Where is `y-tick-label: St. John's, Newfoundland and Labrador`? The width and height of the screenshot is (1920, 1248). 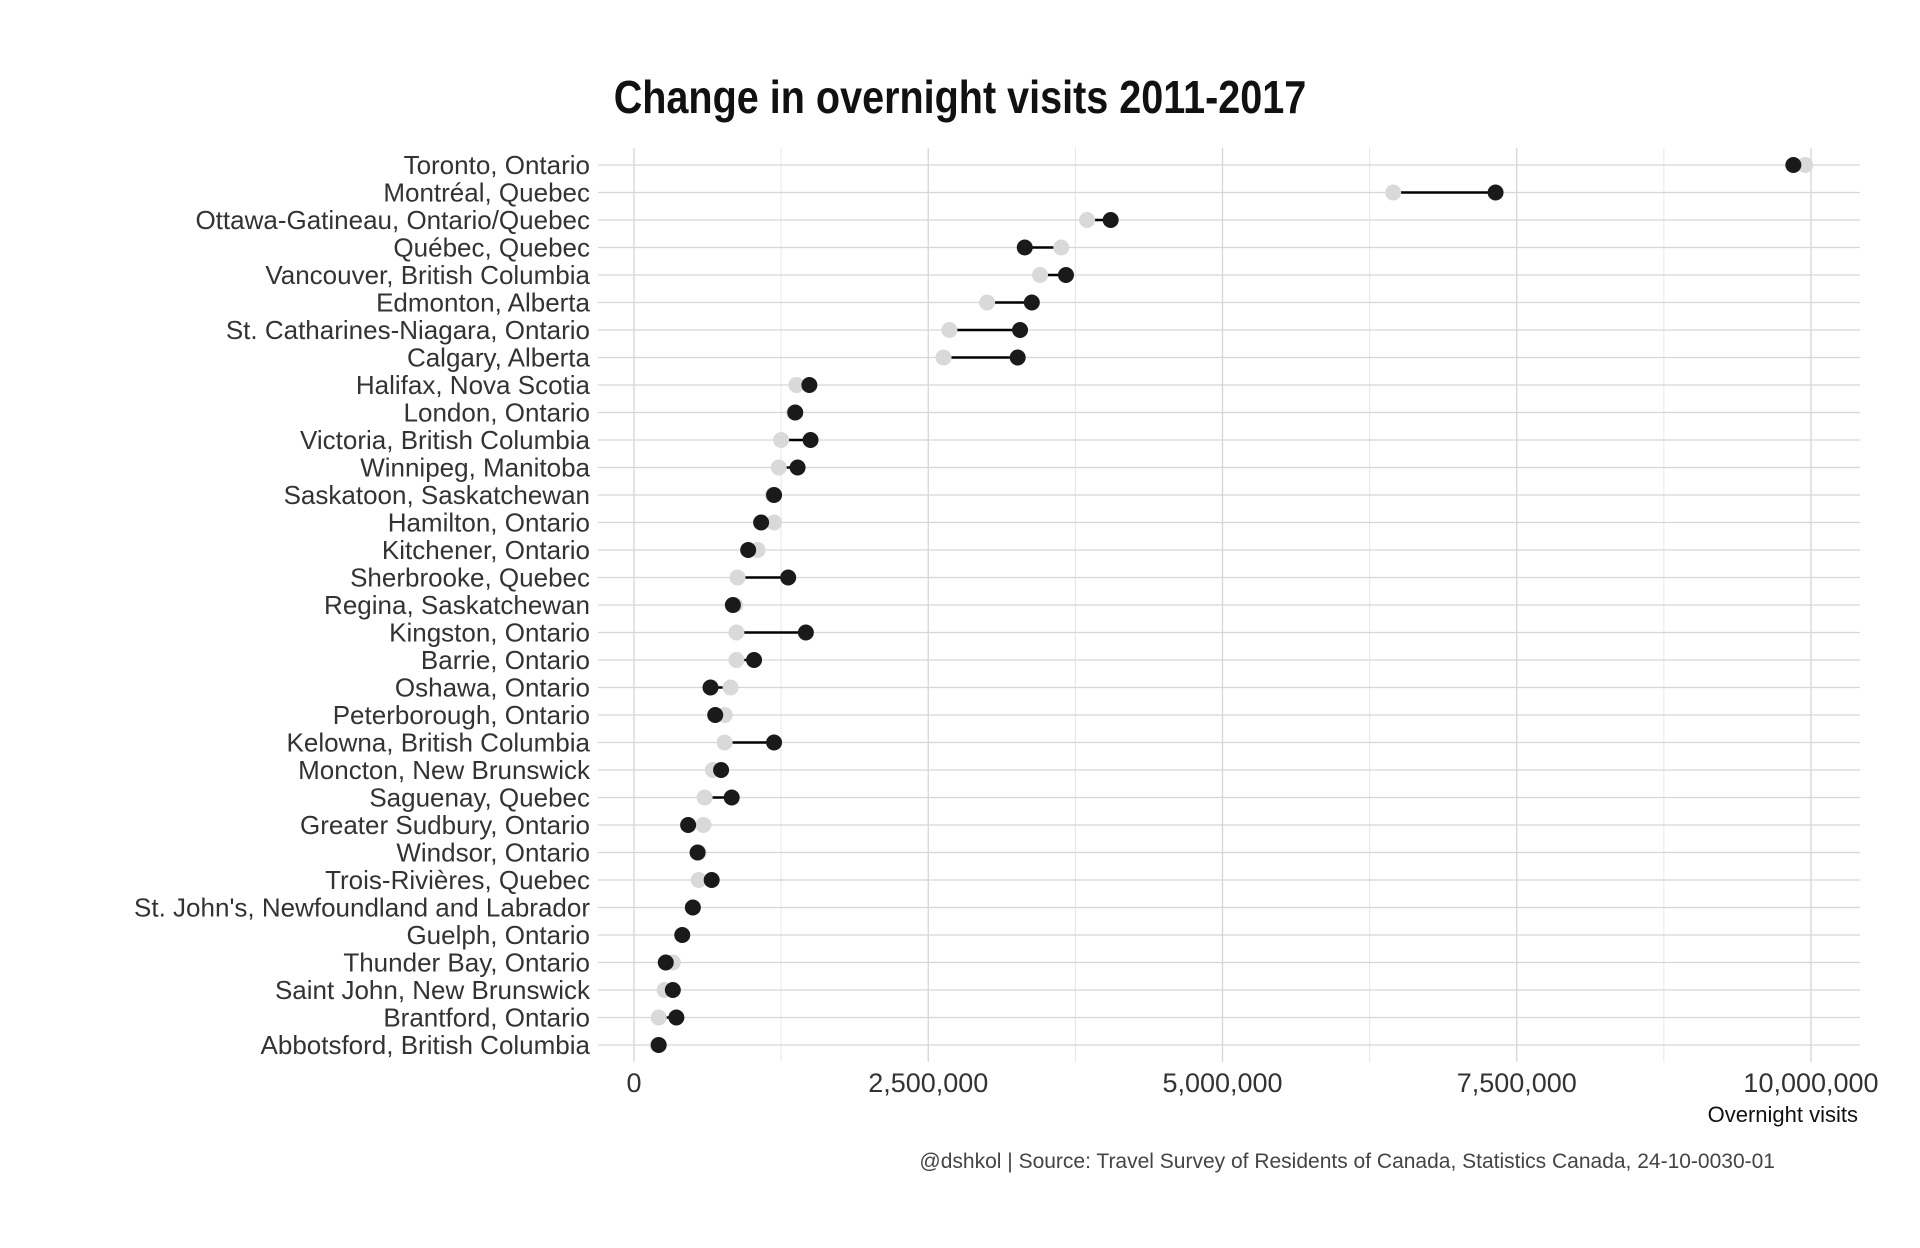 y-tick-label: St. John's, Newfoundland and Labrador is located at coordinates (362, 908).